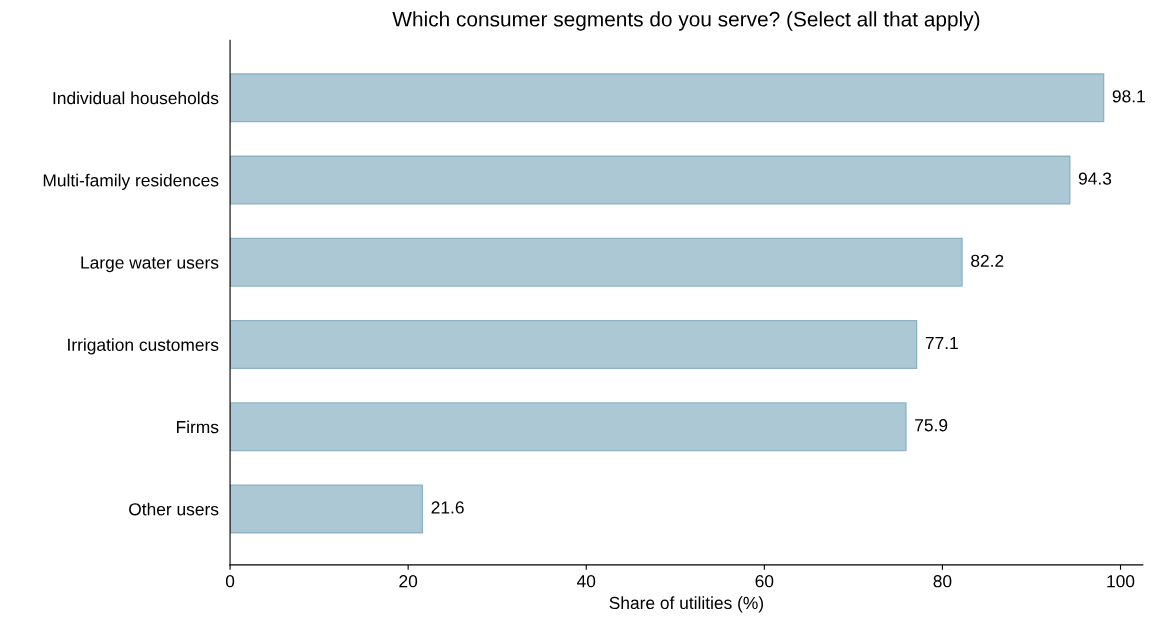  What do you see at coordinates (131, 181) in the screenshot?
I see `y-tick-label: Multi-family residences` at bounding box center [131, 181].